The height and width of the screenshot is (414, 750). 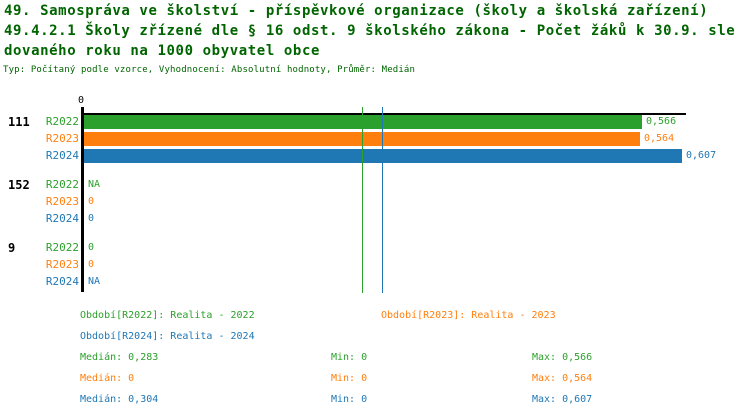 What do you see at coordinates (349, 357) in the screenshot?
I see `stat-min-r2022: Min: 0` at bounding box center [349, 357].